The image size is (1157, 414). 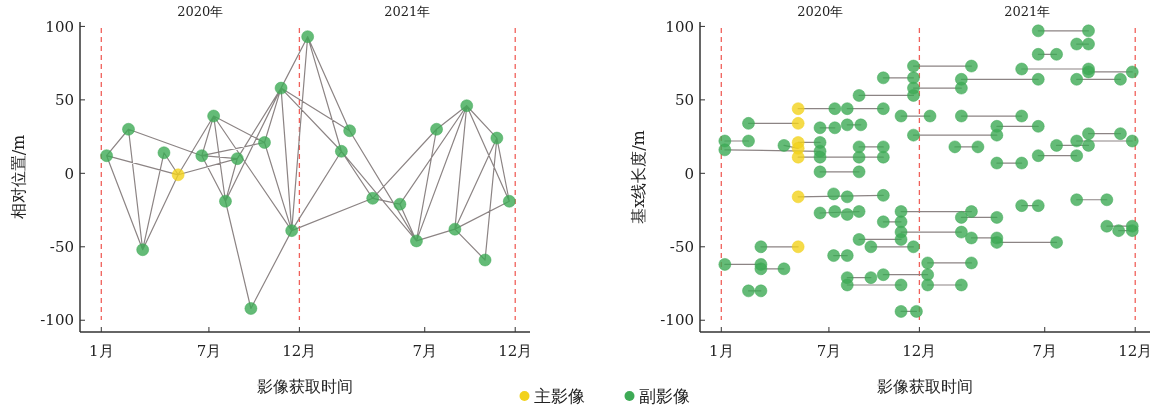 What do you see at coordinates (638, 177) in the screenshot?
I see `y-axis-title: 基x线长度/m` at bounding box center [638, 177].